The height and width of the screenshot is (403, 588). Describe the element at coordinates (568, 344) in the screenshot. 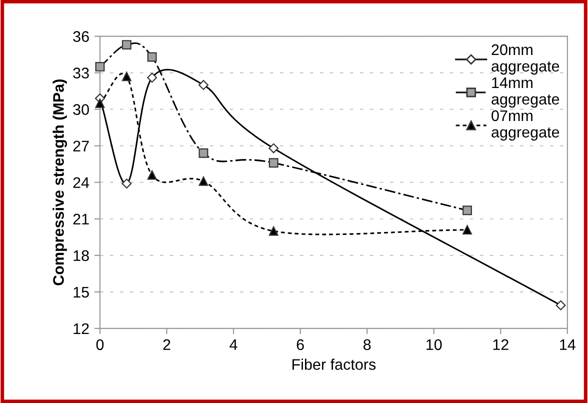

I see `x-tick-label: 14` at that location.